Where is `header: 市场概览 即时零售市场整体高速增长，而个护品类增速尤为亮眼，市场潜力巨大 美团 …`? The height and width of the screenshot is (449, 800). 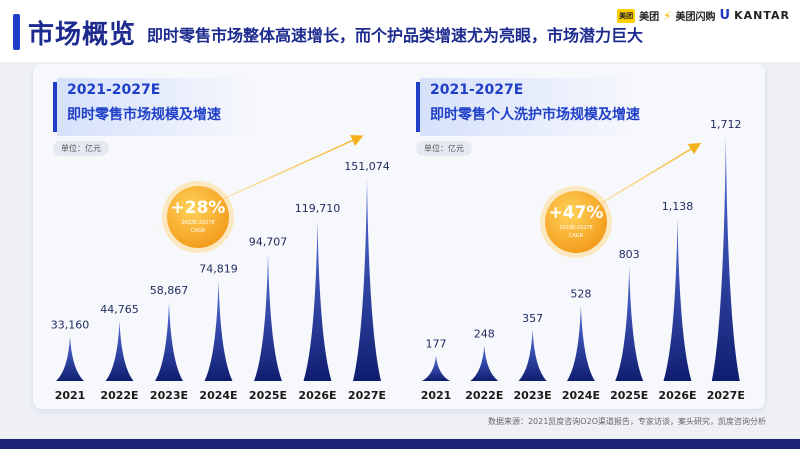 header: 市场概览 即时零售市场整体高速增长，而个护品类增速尤为亮眼，市场潜力巨大 美团 … is located at coordinates (400, 31).